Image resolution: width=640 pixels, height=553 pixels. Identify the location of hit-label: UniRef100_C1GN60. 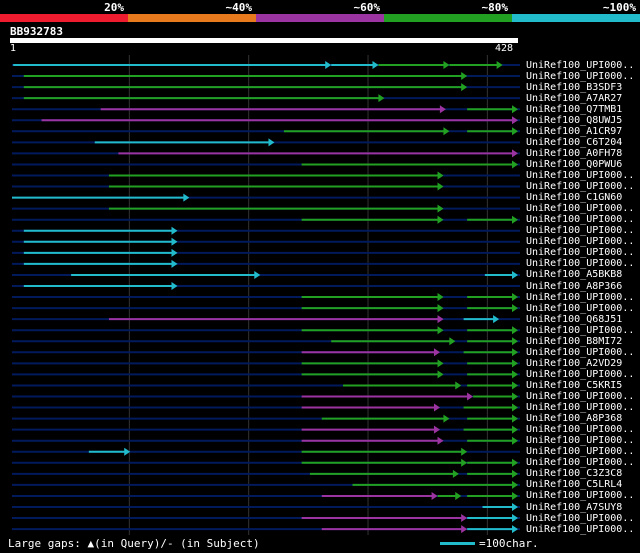
(574, 198).